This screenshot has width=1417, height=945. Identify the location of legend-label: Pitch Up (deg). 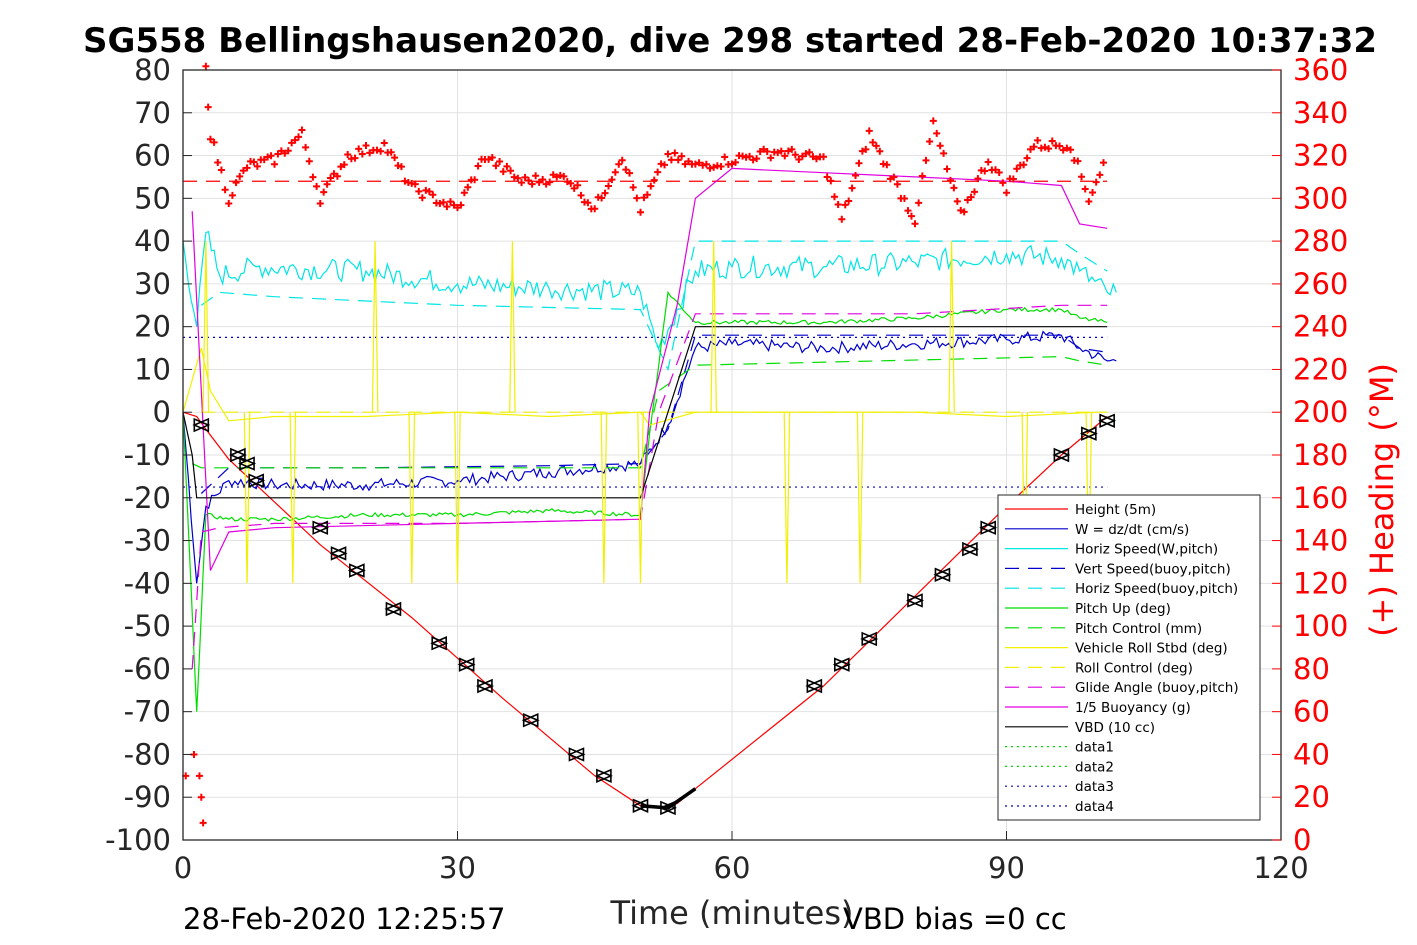
(1123, 609).